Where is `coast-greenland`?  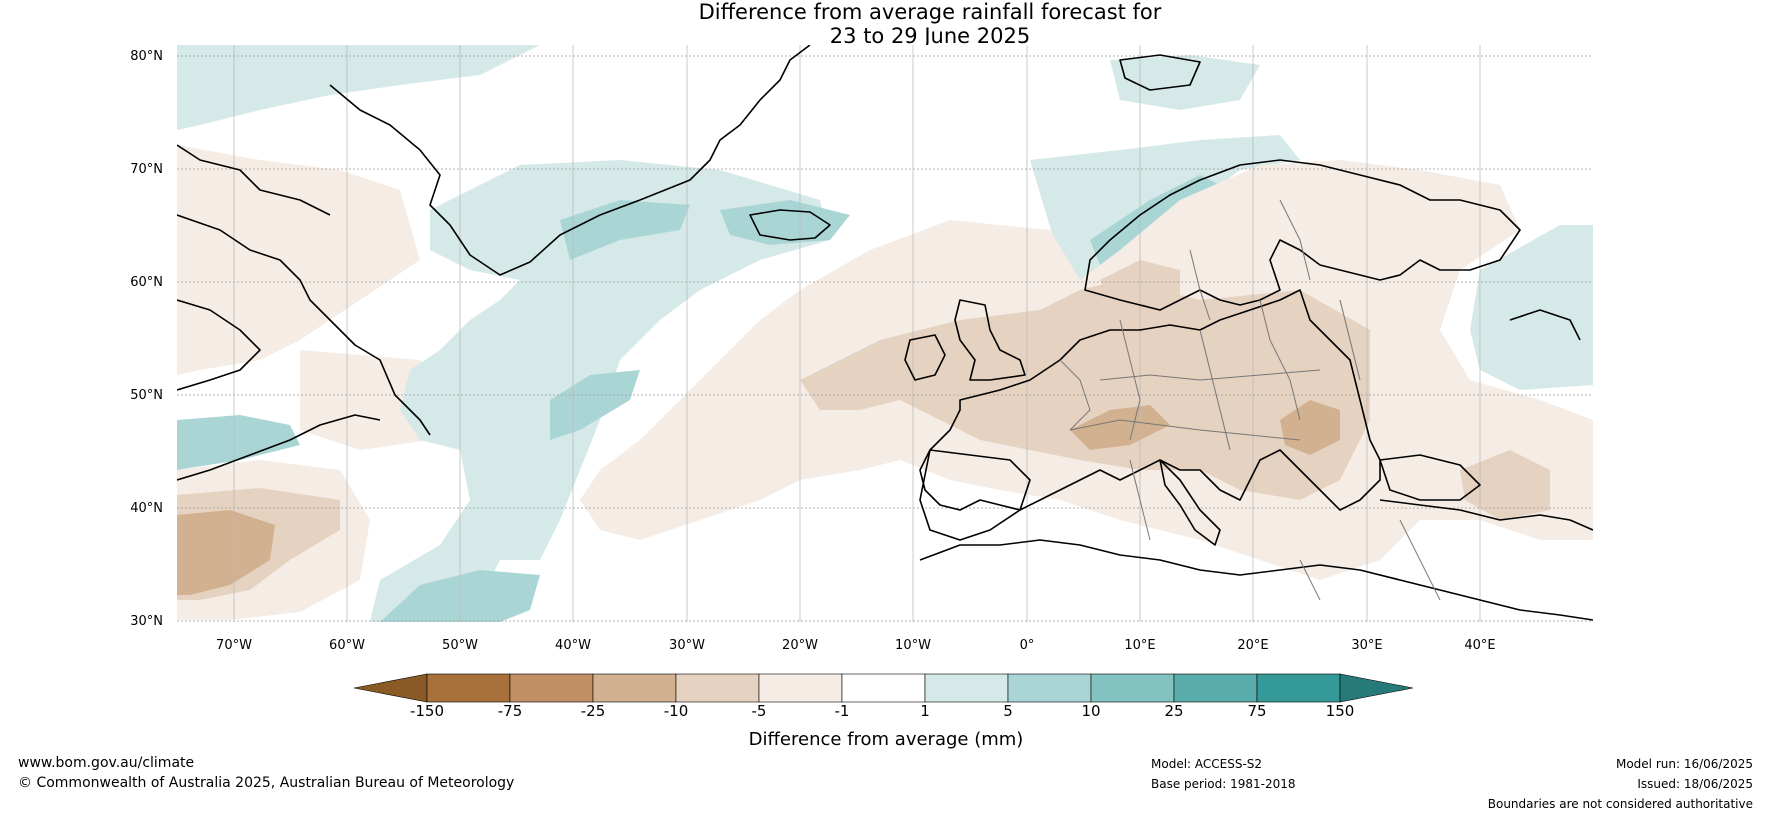 coast-greenland is located at coordinates (570, 160).